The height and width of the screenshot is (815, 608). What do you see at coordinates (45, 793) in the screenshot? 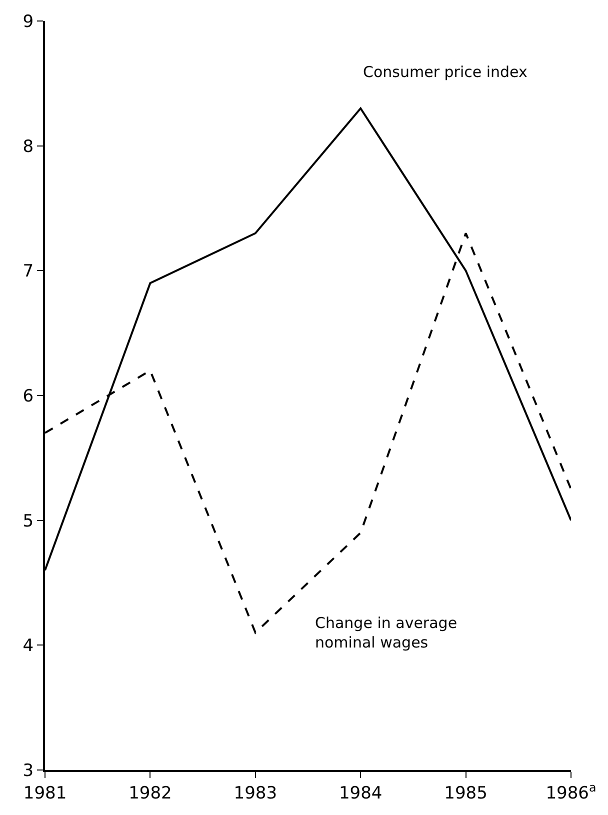
I see `x-tick-label: 1981` at bounding box center [45, 793].